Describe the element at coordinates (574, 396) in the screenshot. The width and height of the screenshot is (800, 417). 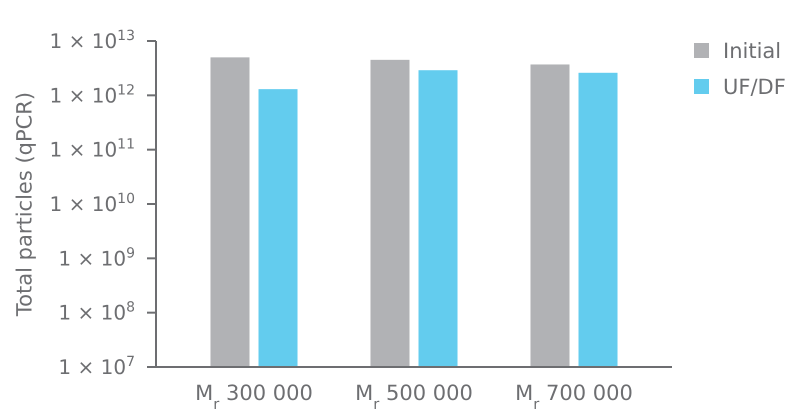
I see `x-tick-label: M$_{r}$ 700 000` at that location.